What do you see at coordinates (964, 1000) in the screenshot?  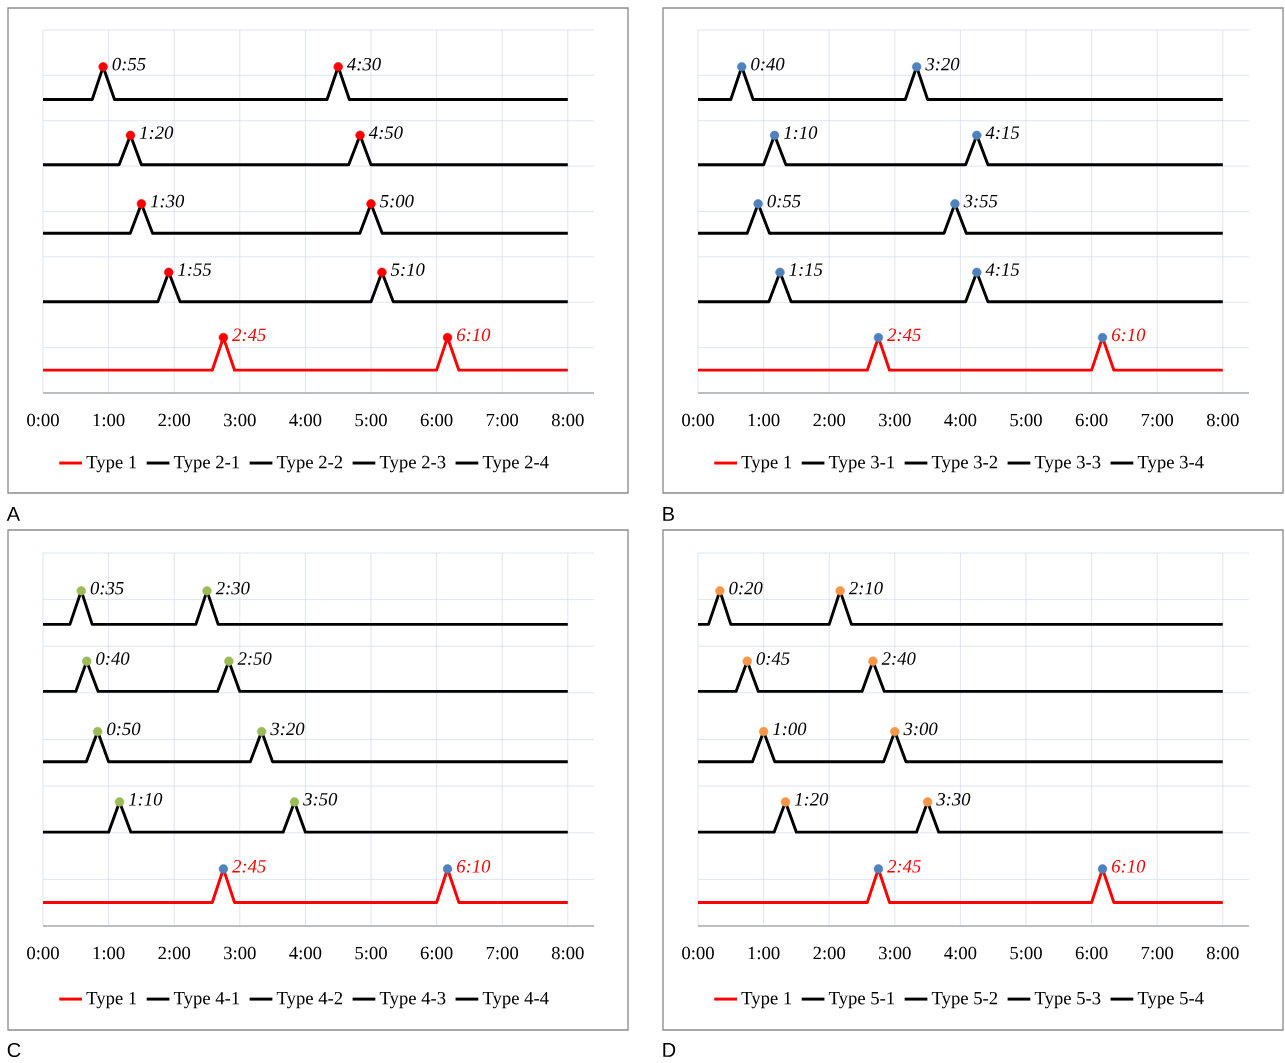 I see `legend-label: Type 5-2` at bounding box center [964, 1000].